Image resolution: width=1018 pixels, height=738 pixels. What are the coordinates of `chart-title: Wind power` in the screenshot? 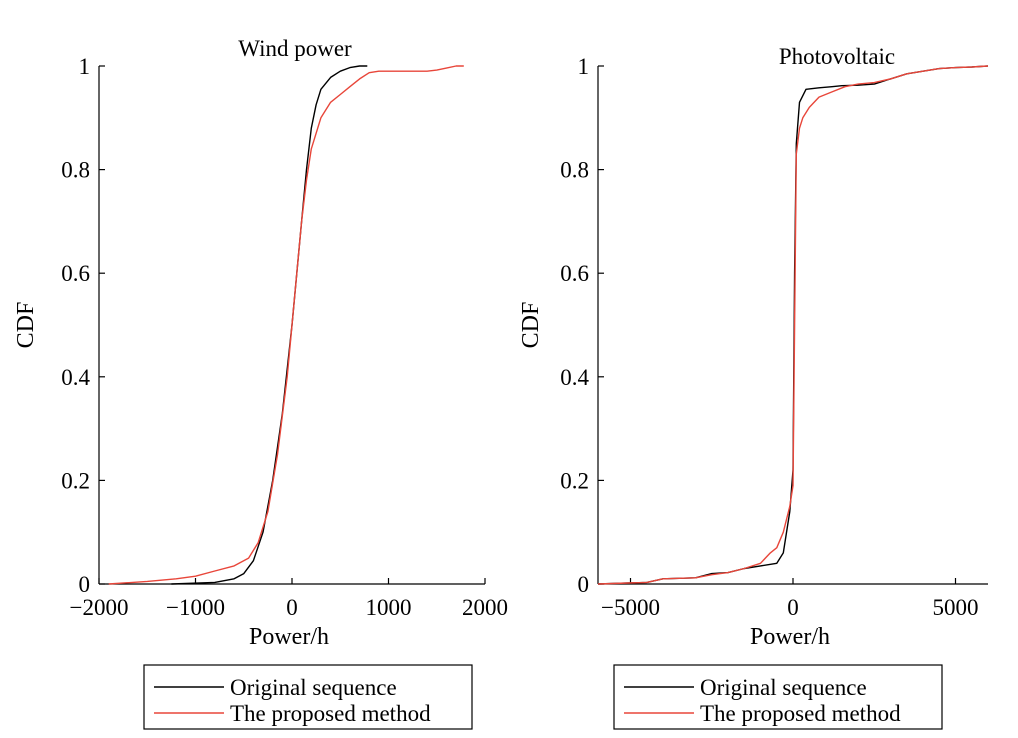 It's located at (295, 48).